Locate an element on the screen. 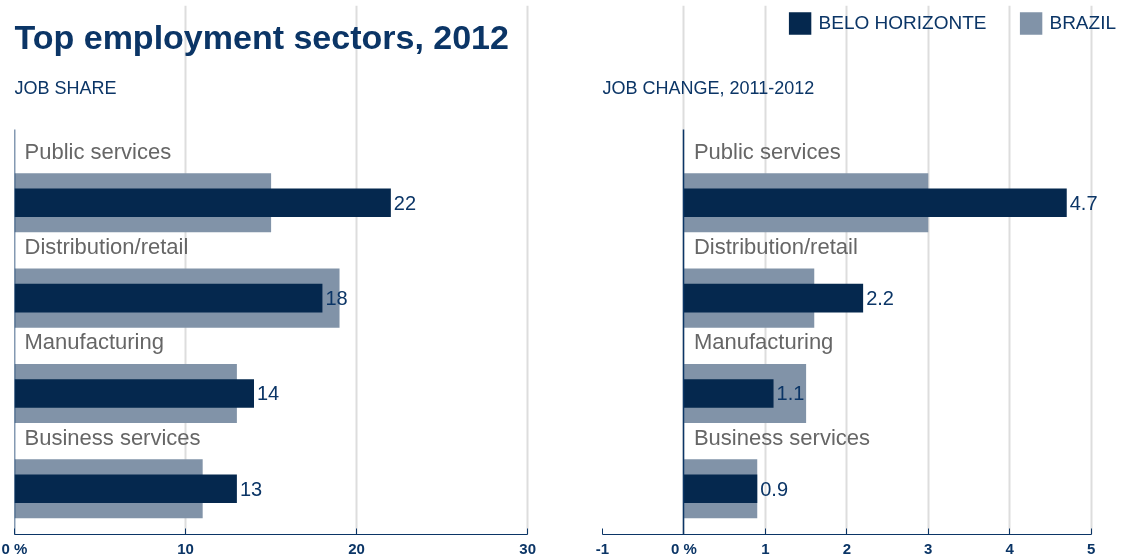 The width and height of the screenshot is (1124, 559). x-tick-label: 3 is located at coordinates (928, 548).